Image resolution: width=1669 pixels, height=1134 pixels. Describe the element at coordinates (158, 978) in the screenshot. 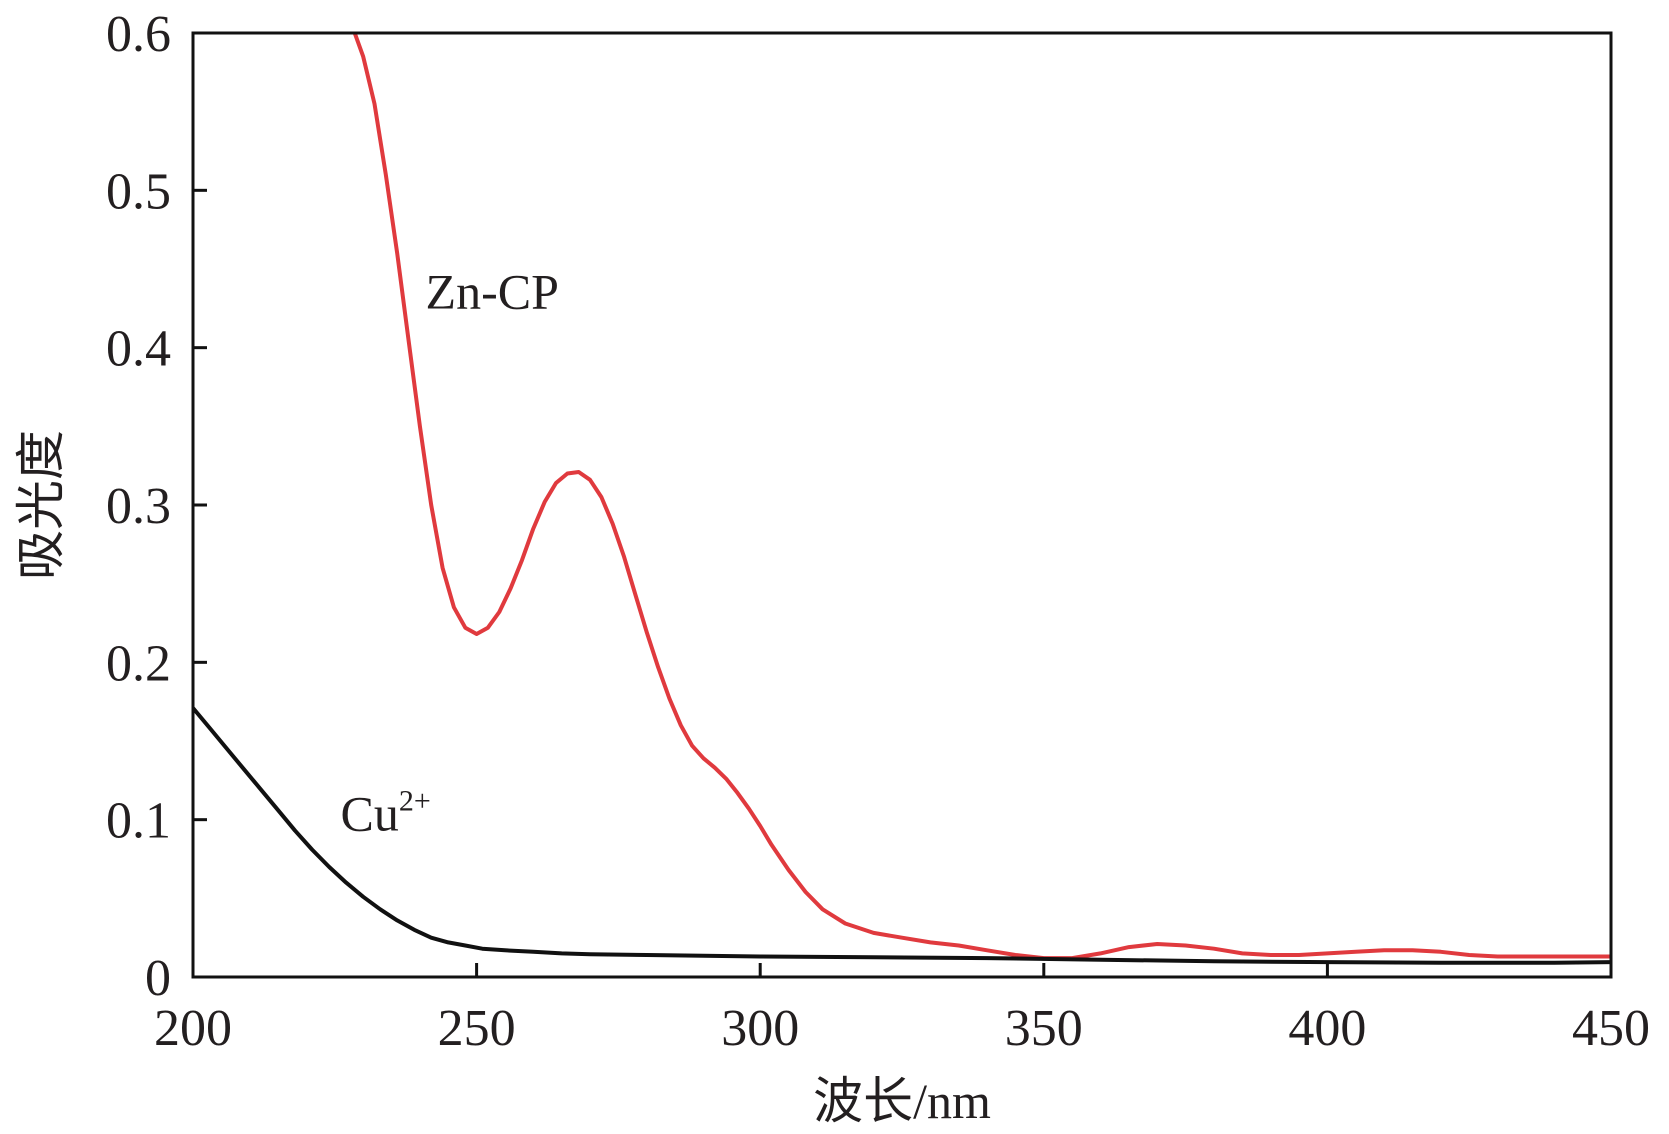

I see `y-tick-label-0: 0` at that location.